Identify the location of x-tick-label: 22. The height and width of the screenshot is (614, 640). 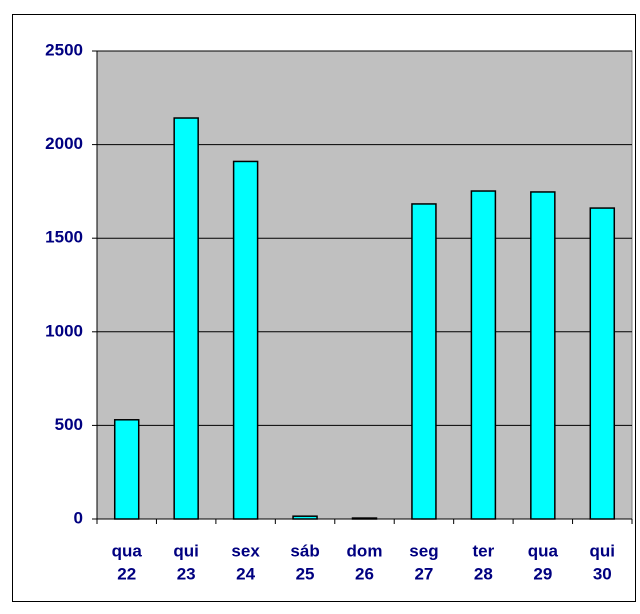
(126, 573).